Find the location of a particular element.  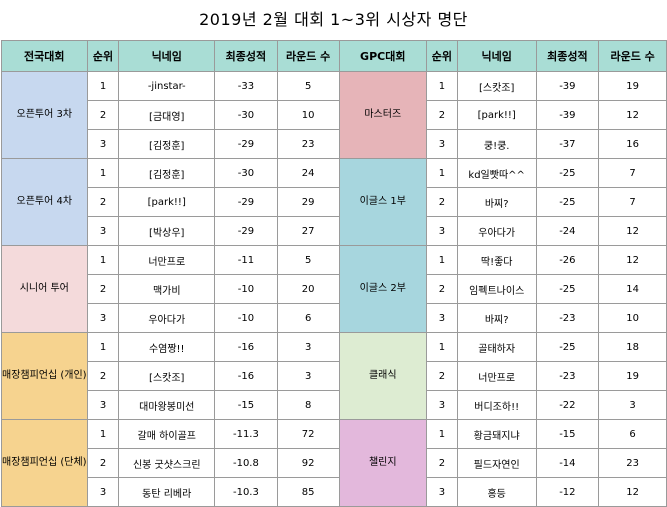

right-nickname-cell: 쿵!쿵. is located at coordinates (496, 144).